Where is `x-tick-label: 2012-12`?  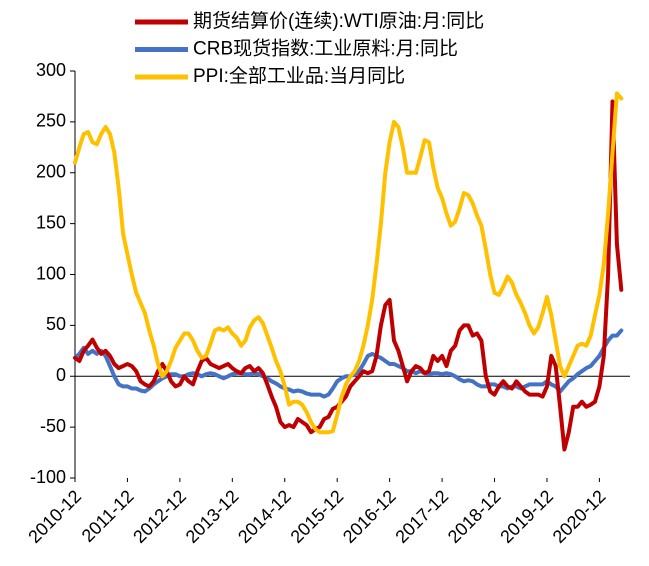 x-tick-label: 2012-12 is located at coordinates (159, 516).